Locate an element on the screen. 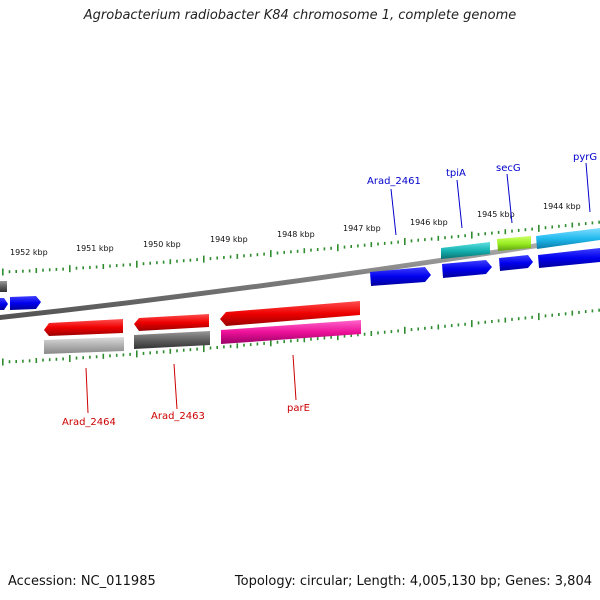 The height and width of the screenshot is (600, 600). gene-label-arad-2461: Arad_2461 is located at coordinates (394, 181).